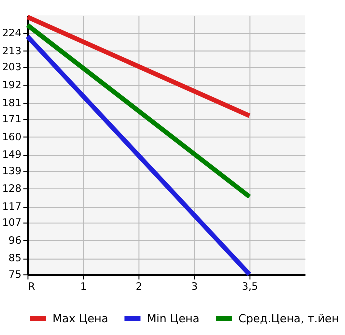 The image size is (345, 335). I want to click on x-tick-label: 3,5, so click(250, 287).